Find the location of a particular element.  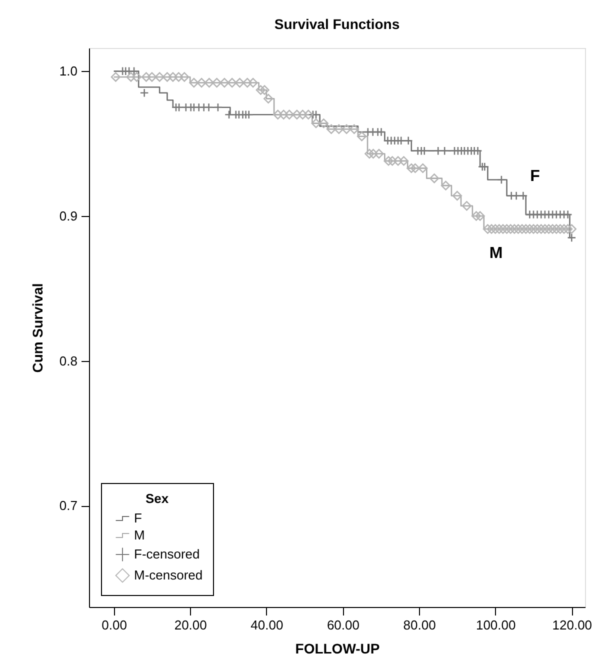

x-axis-title: FOLLOW-UP is located at coordinates (337, 648).